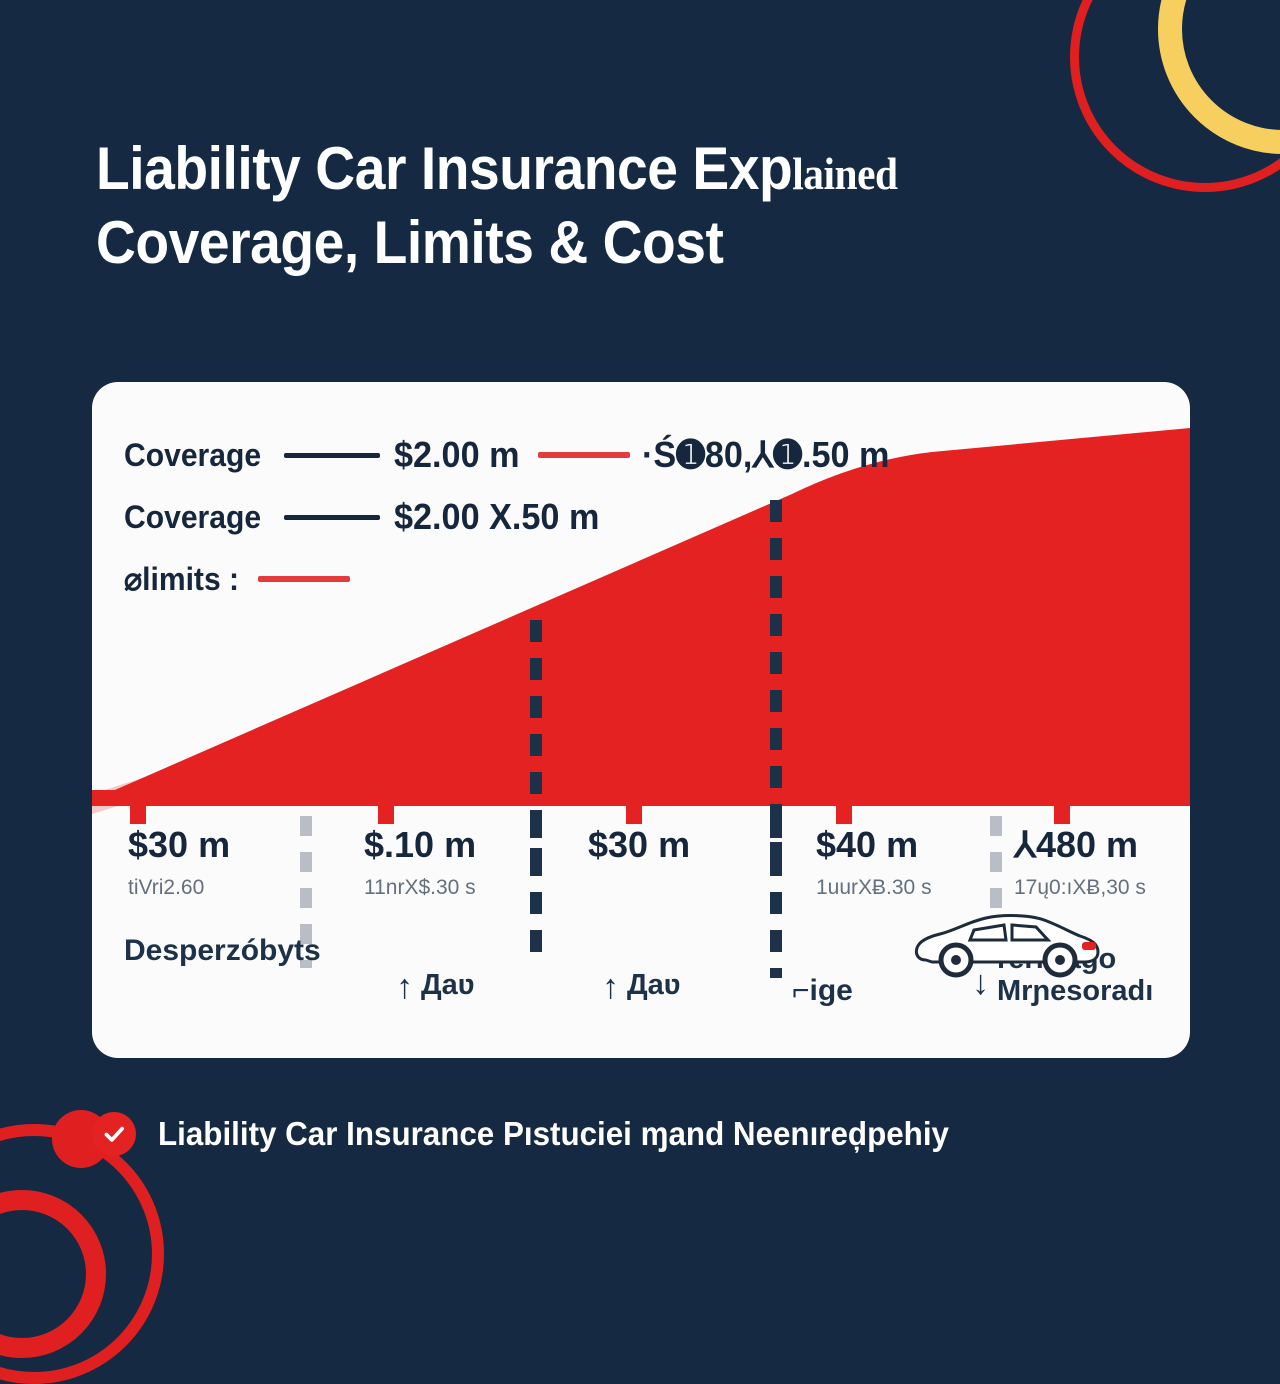 This screenshot has width=1280, height=1384. I want to click on annotation-up-2-text: Дaʋ, so click(654, 985).